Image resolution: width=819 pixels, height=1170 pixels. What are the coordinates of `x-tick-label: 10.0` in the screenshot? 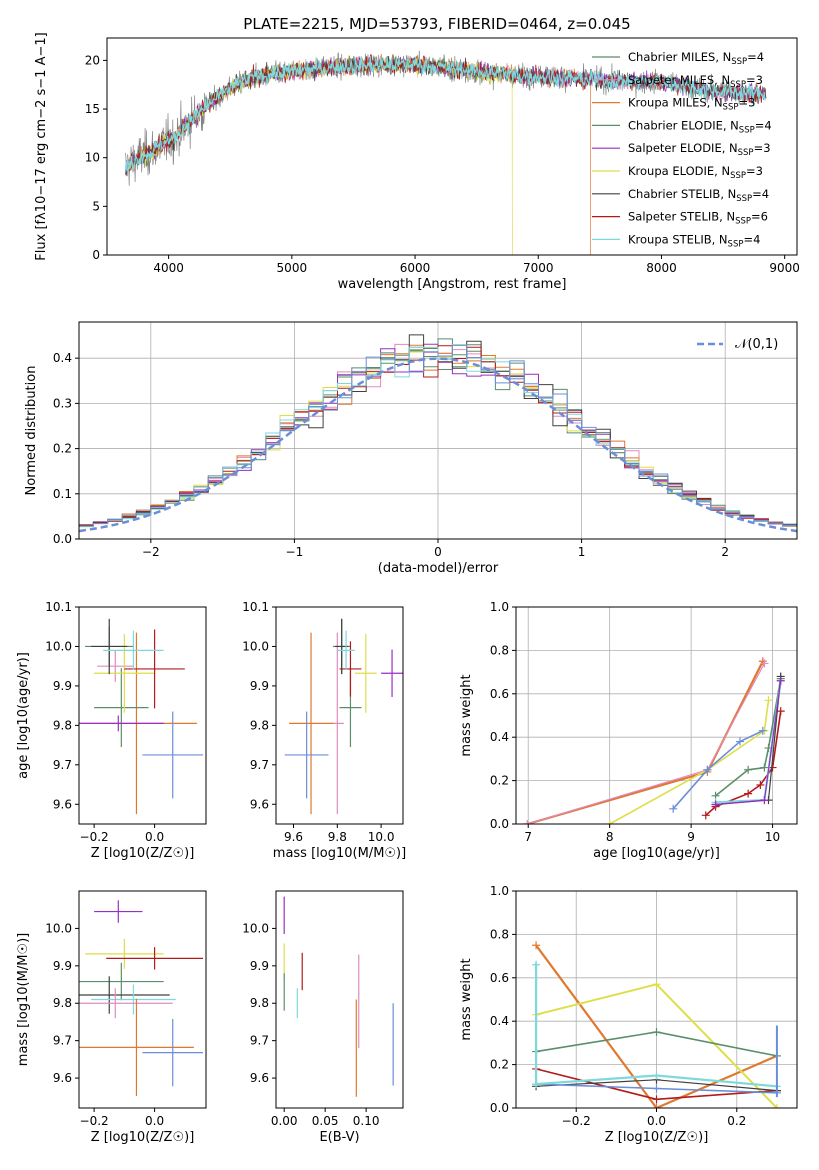 It's located at (381, 837).